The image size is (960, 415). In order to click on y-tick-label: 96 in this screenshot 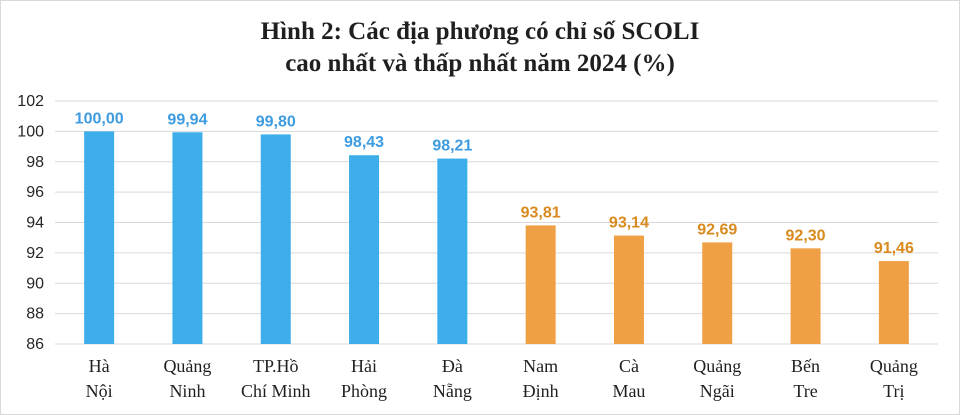, I will do `click(35, 192)`.